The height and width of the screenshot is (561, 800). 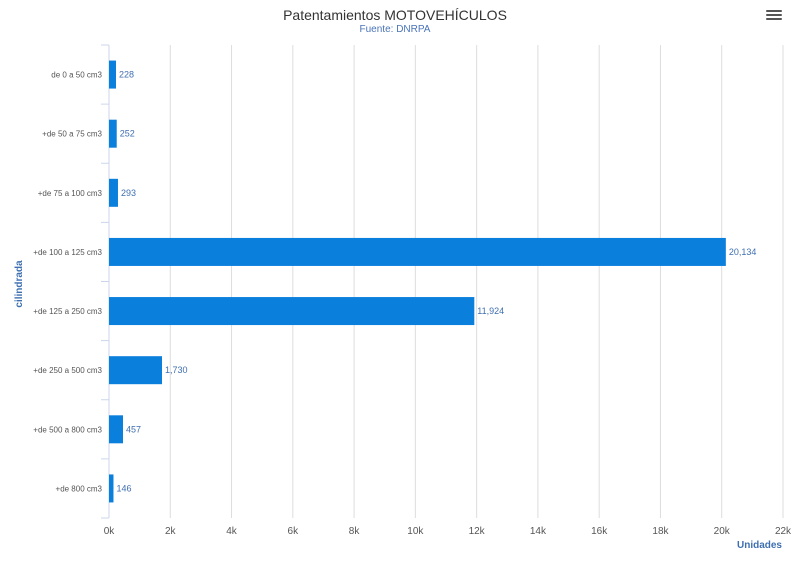 What do you see at coordinates (395, 29) in the screenshot?
I see `chart-subtitle: Fuente: DNRPA` at bounding box center [395, 29].